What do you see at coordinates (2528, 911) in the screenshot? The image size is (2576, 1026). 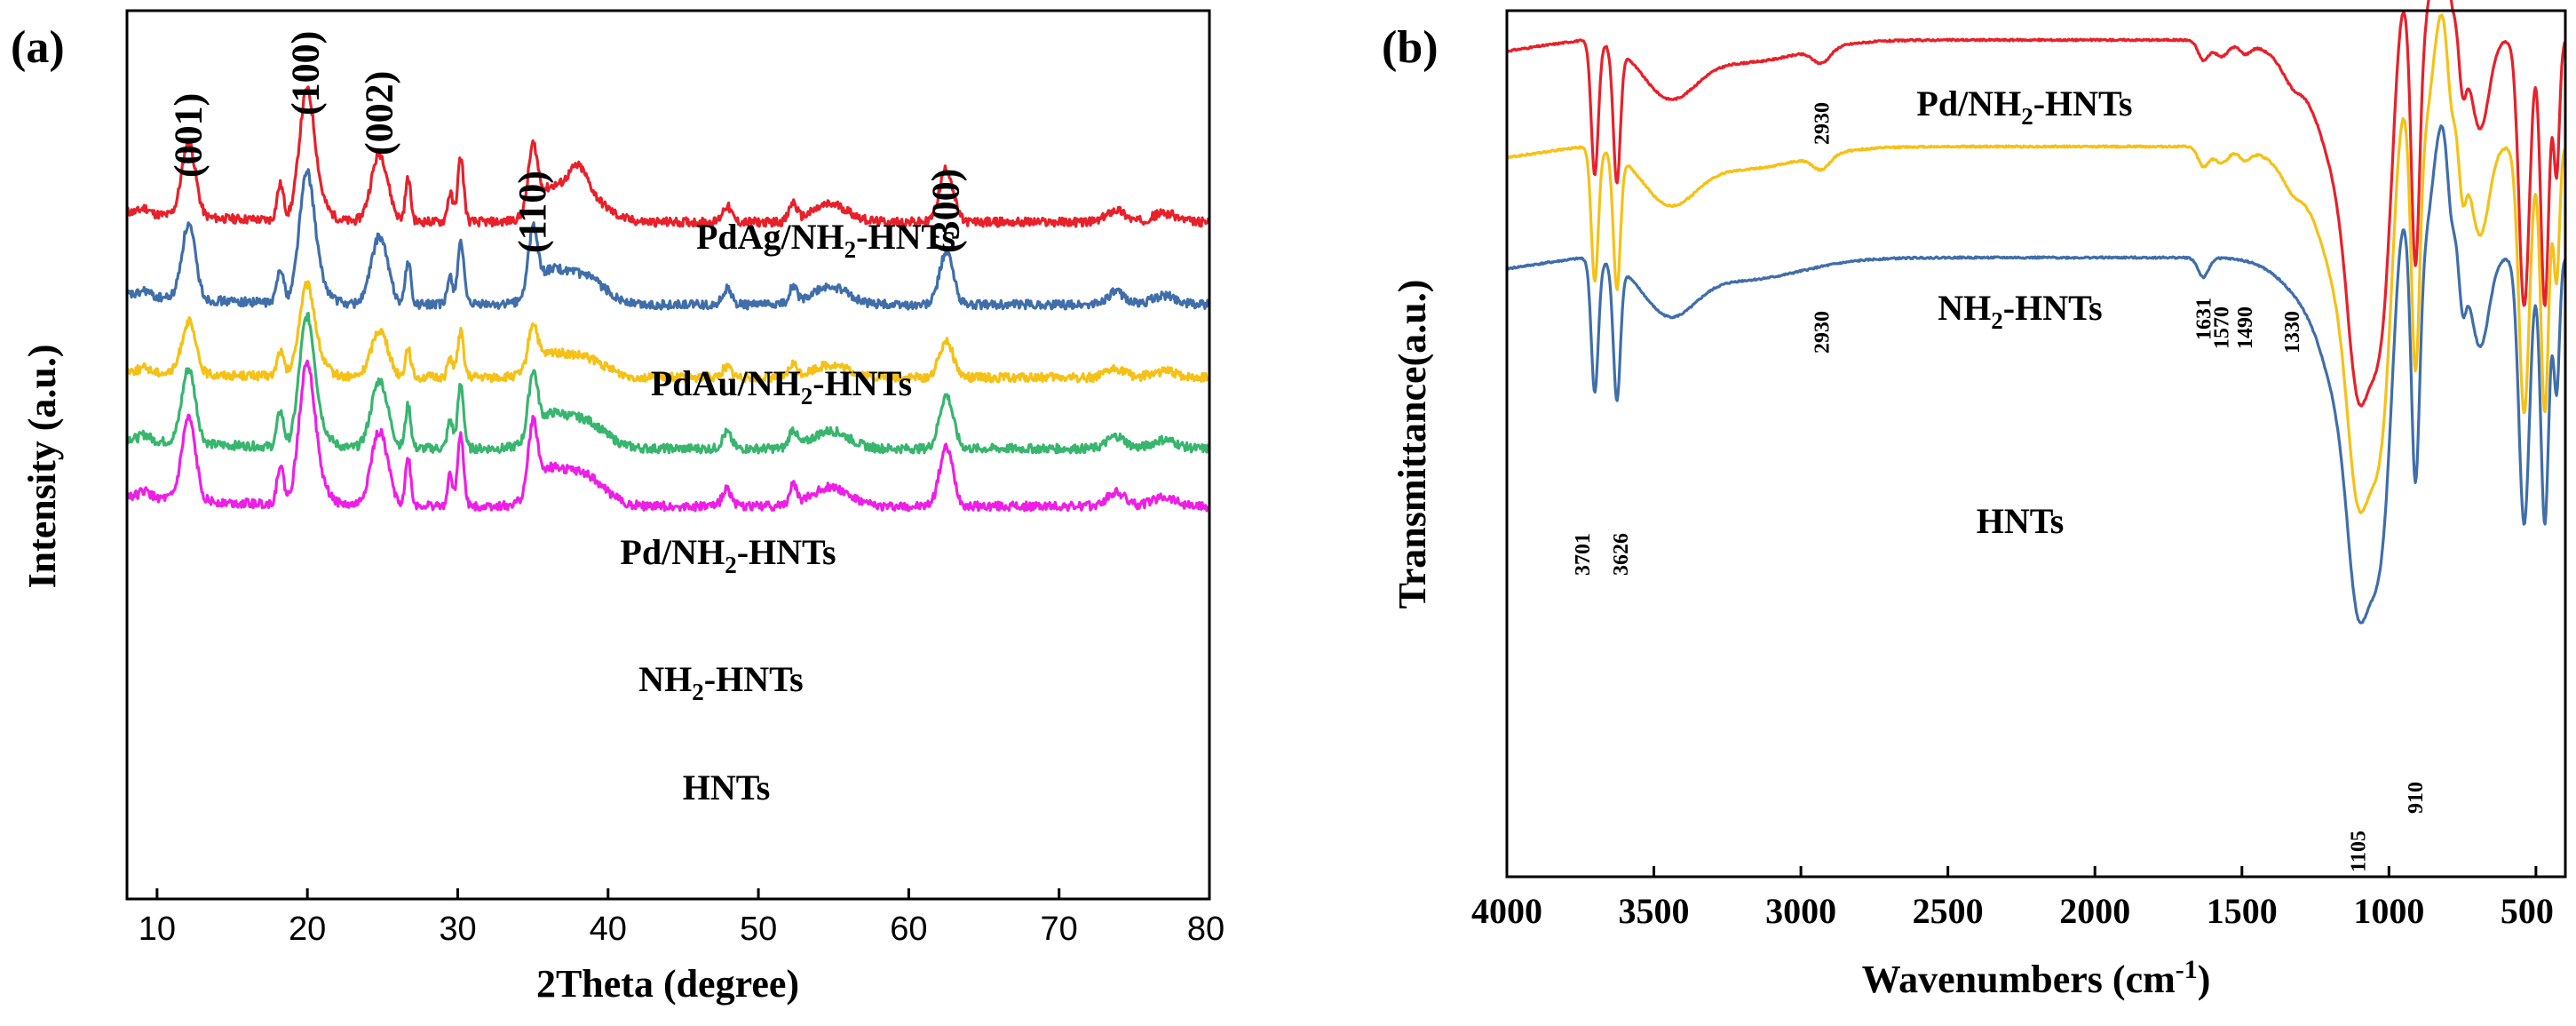 I see `x-tick-label: 500` at bounding box center [2528, 911].